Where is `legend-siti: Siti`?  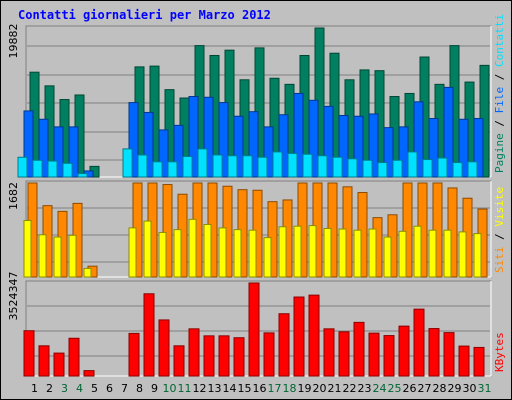
legend-siti: Siti is located at coordinates (499, 260).